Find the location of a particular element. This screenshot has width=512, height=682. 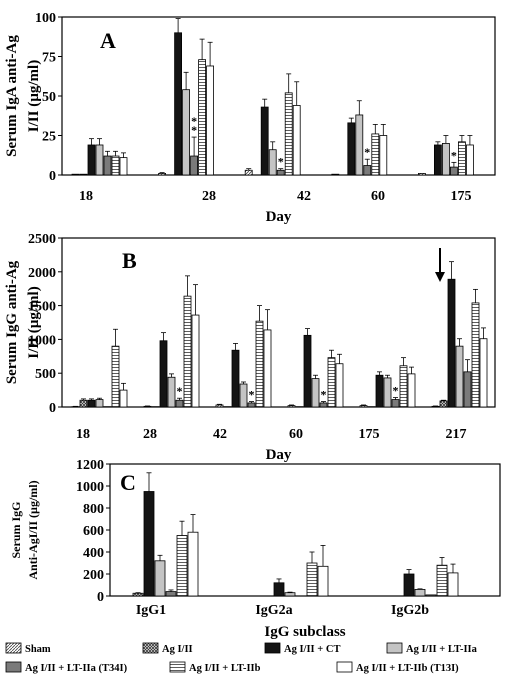

panel-label: C is located at coordinates (128, 482).